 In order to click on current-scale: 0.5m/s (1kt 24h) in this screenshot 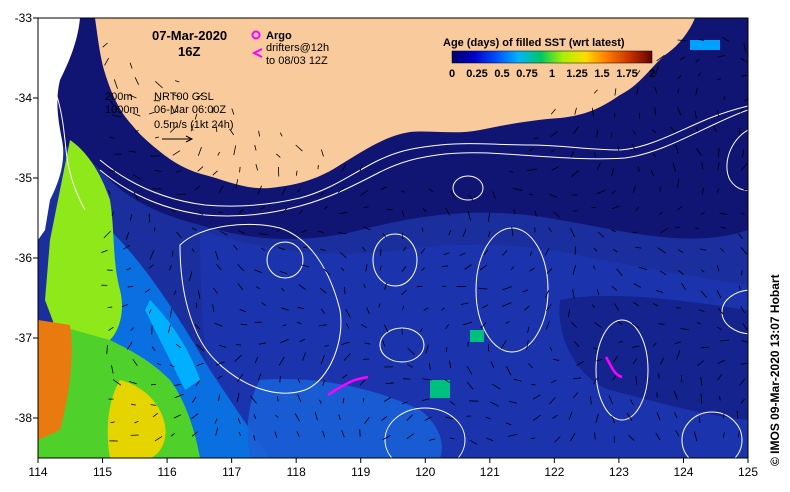, I will do `click(193, 125)`.